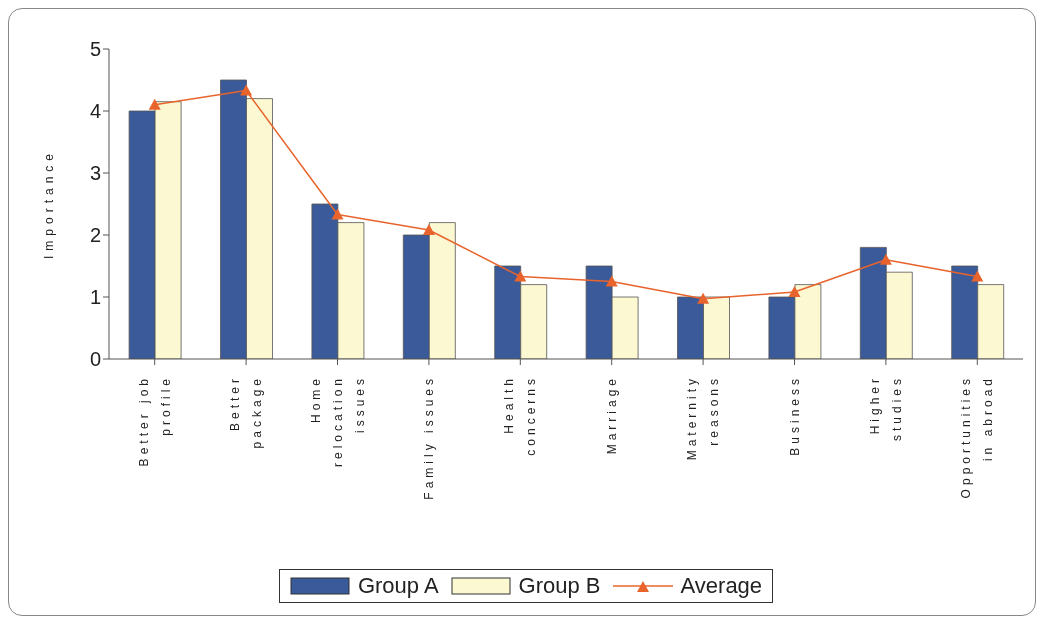 This screenshot has width=1046, height=626. I want to click on x-tick-label: Maternity reasons, so click(703, 418).